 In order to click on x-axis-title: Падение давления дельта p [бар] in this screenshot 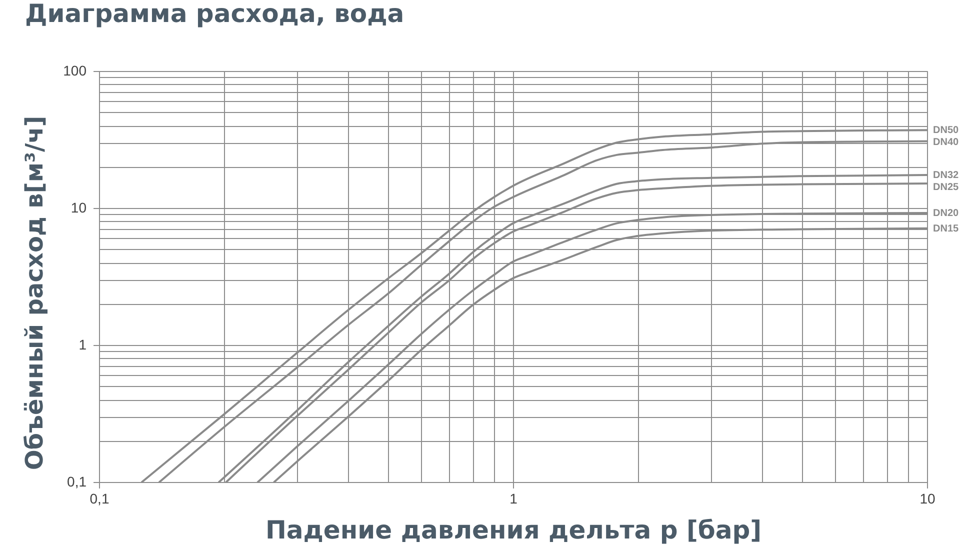, I will do `click(513, 530)`.